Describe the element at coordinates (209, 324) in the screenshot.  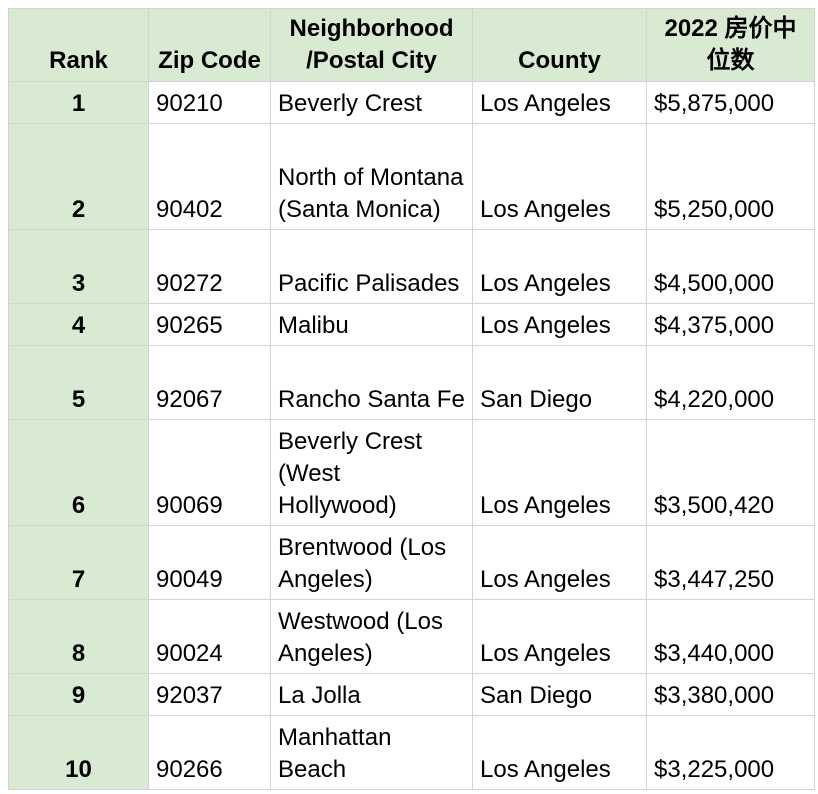
I see `zip-cell: 90265` at that location.